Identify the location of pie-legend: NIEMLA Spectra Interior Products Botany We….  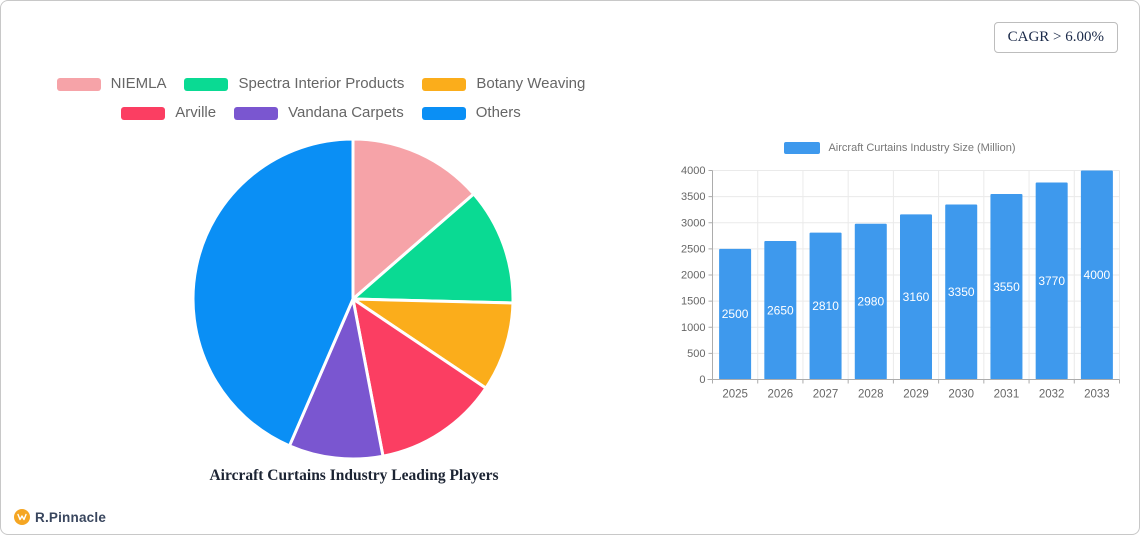
(321, 104).